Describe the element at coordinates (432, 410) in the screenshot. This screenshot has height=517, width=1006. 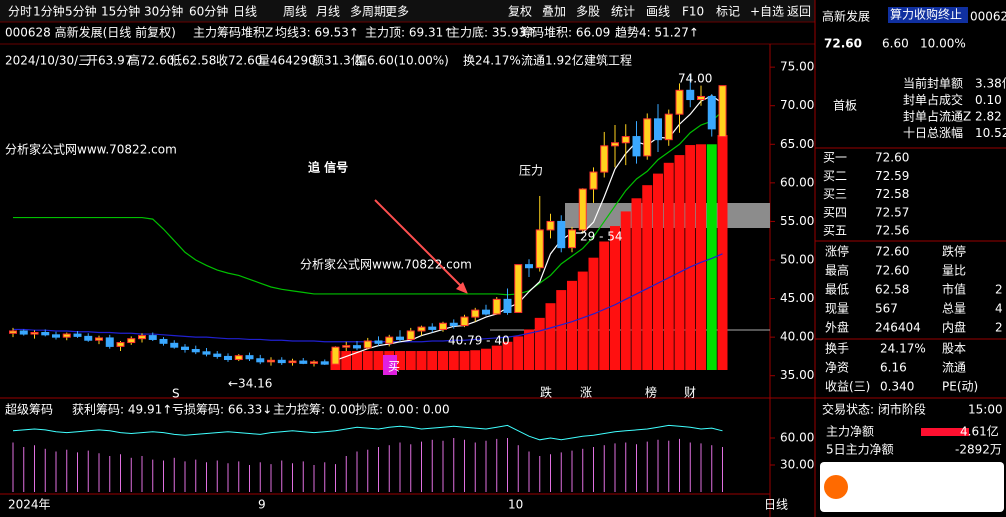
I see `indicator-label: : 0.00` at that location.